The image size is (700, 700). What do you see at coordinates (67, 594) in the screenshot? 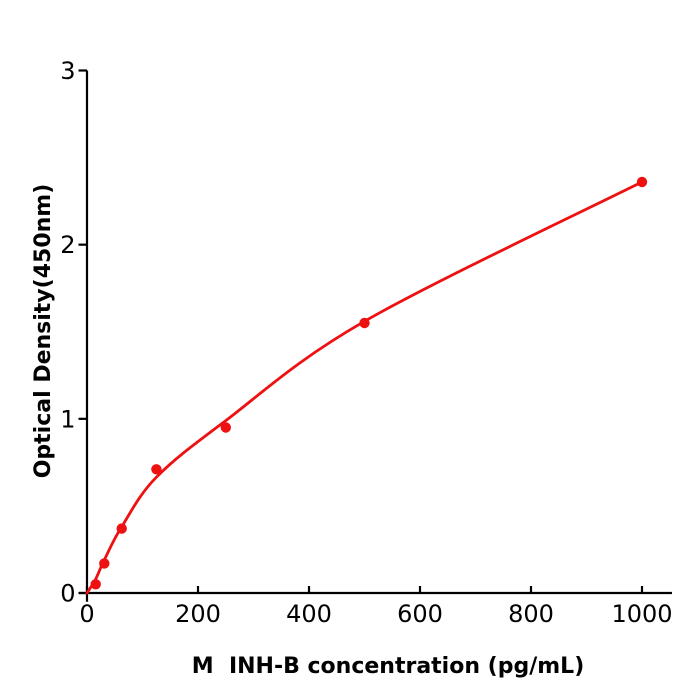
I see `y-tick-label: 0` at bounding box center [67, 594].